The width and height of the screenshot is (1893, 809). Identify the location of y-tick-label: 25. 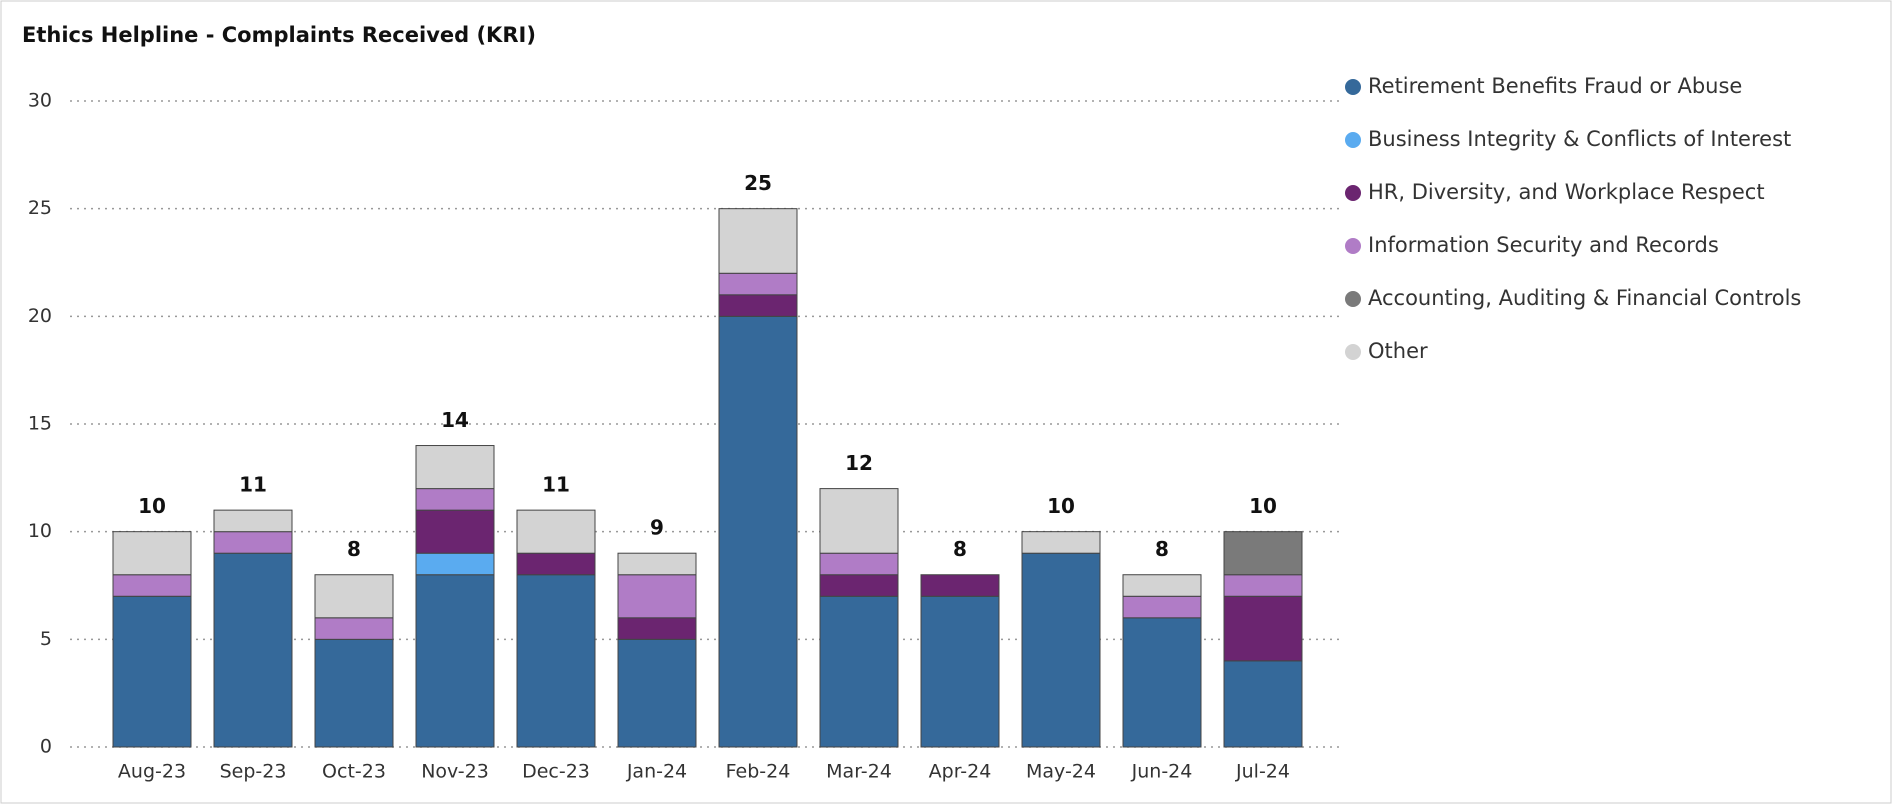
(40, 208).